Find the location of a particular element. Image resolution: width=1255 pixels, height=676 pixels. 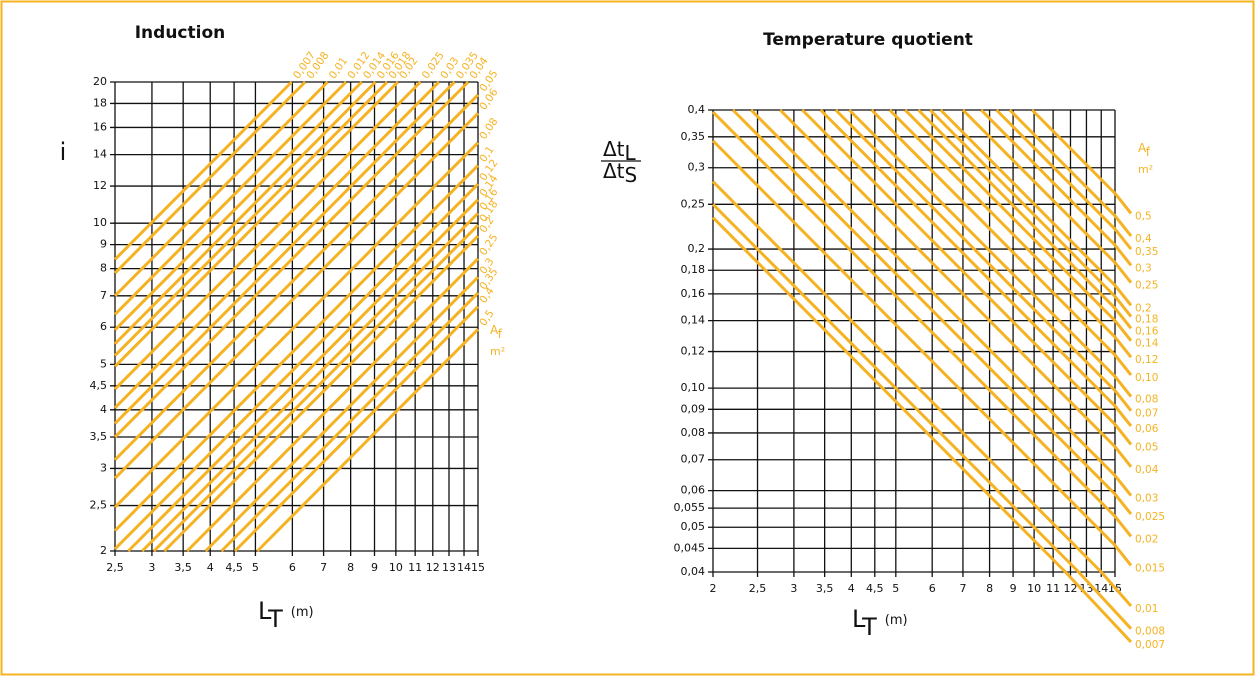

y-tick-label: 7 is located at coordinates (103, 295).